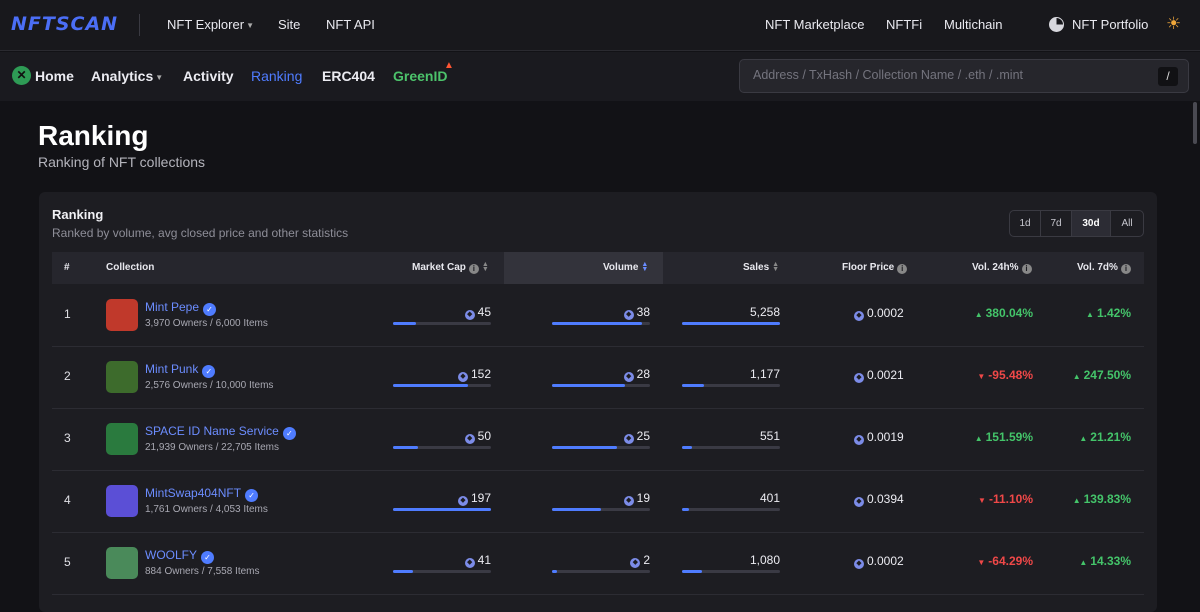 The width and height of the screenshot is (1200, 612). Describe the element at coordinates (67, 376) in the screenshot. I see `row-rank: 2` at that location.